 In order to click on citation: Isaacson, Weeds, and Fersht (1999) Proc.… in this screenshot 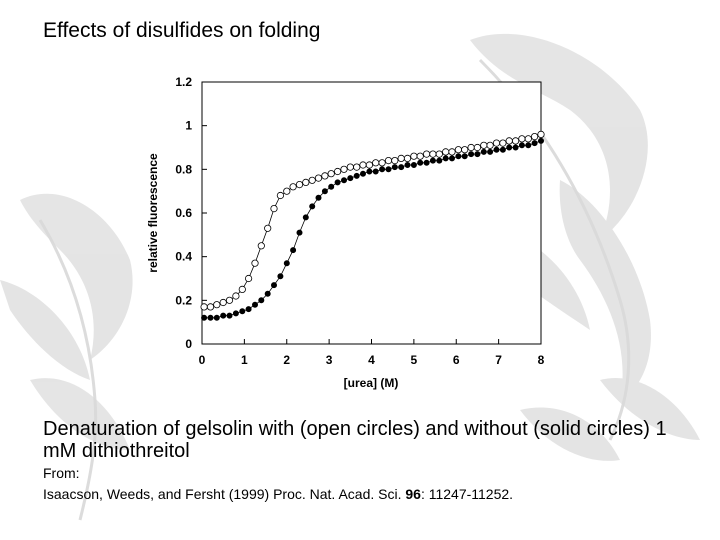, I will do `click(278, 494)`.